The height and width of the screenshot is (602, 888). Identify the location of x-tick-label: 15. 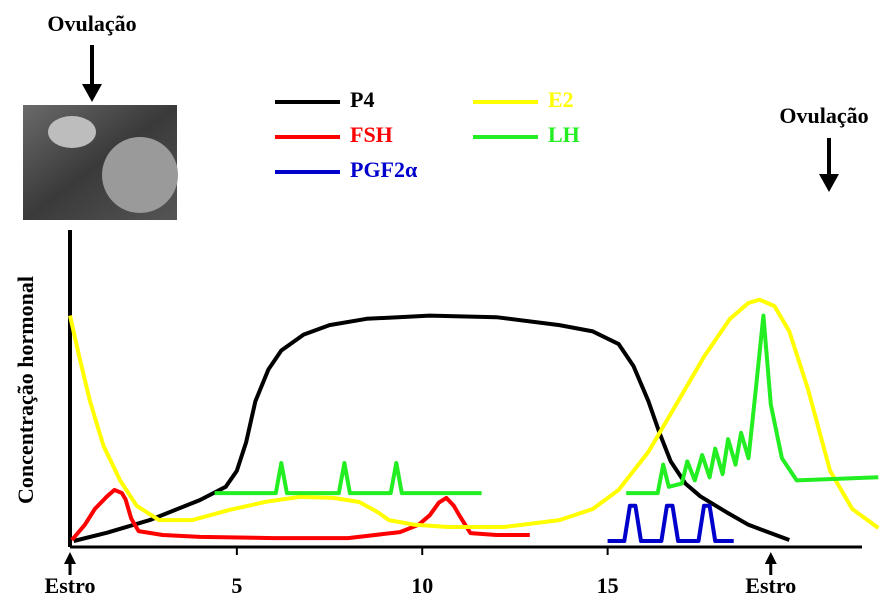
(608, 585).